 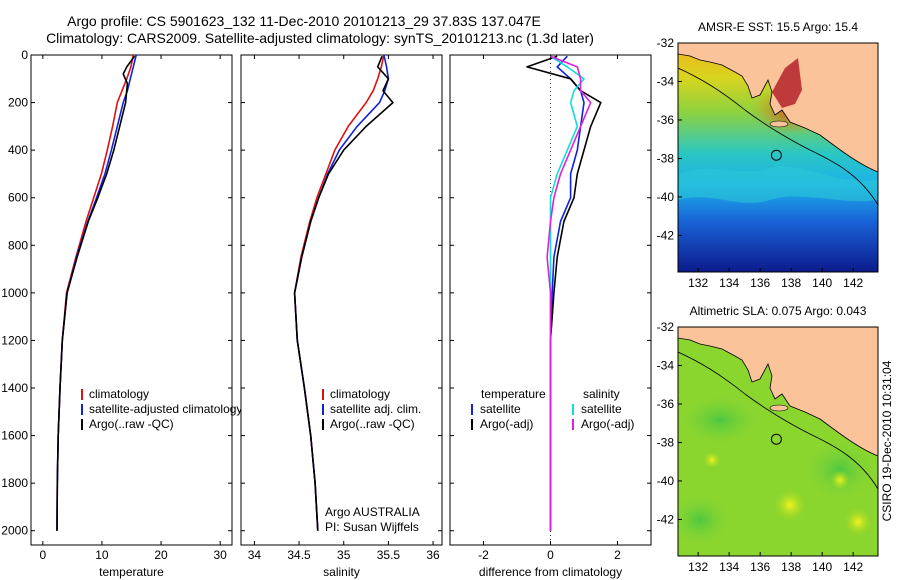 I want to click on y-tick-label: 400, so click(x=18, y=150).